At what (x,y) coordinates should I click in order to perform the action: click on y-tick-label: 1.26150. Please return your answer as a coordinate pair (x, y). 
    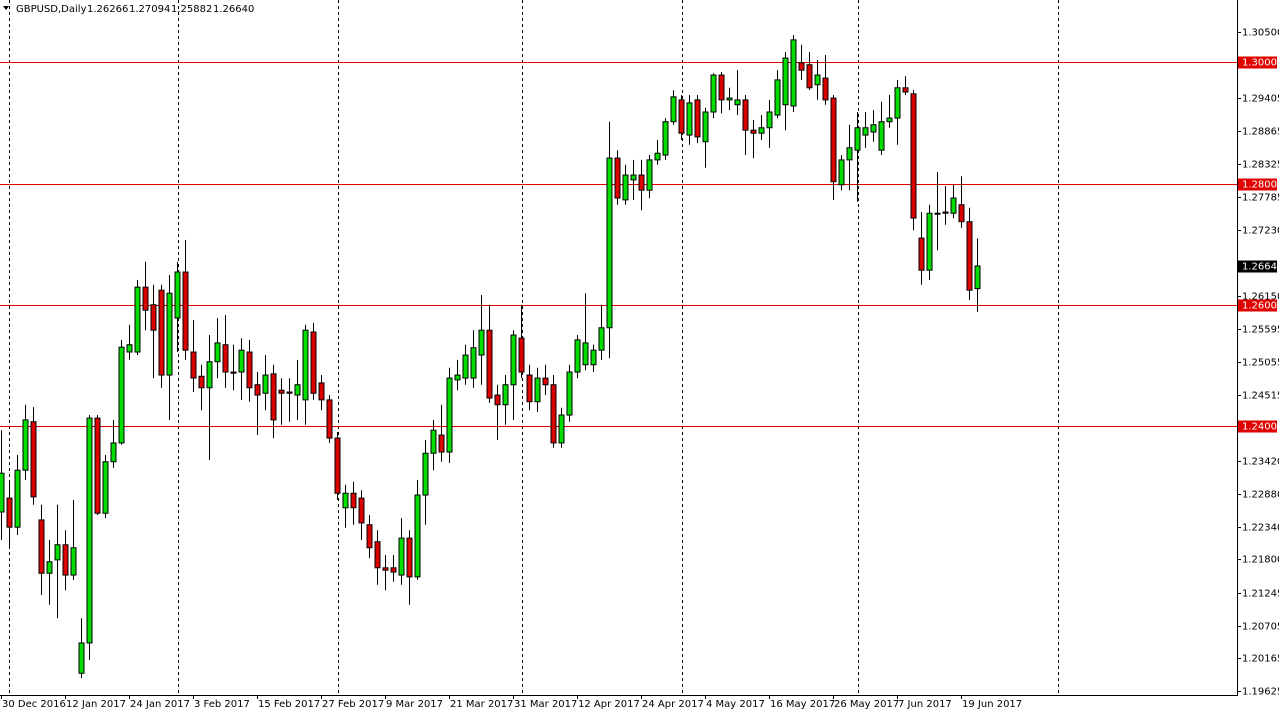
    Looking at the image, I should click on (1260, 297).